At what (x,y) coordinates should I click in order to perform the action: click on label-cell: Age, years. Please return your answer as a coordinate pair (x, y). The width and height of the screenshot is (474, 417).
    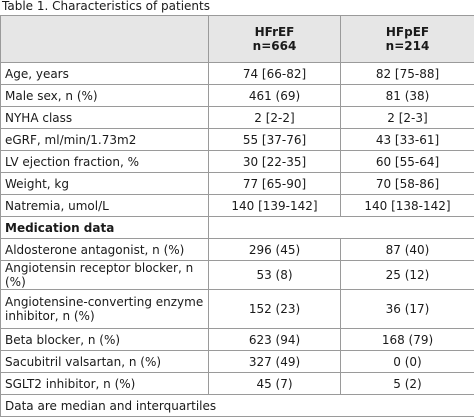
    Looking at the image, I should click on (105, 74).